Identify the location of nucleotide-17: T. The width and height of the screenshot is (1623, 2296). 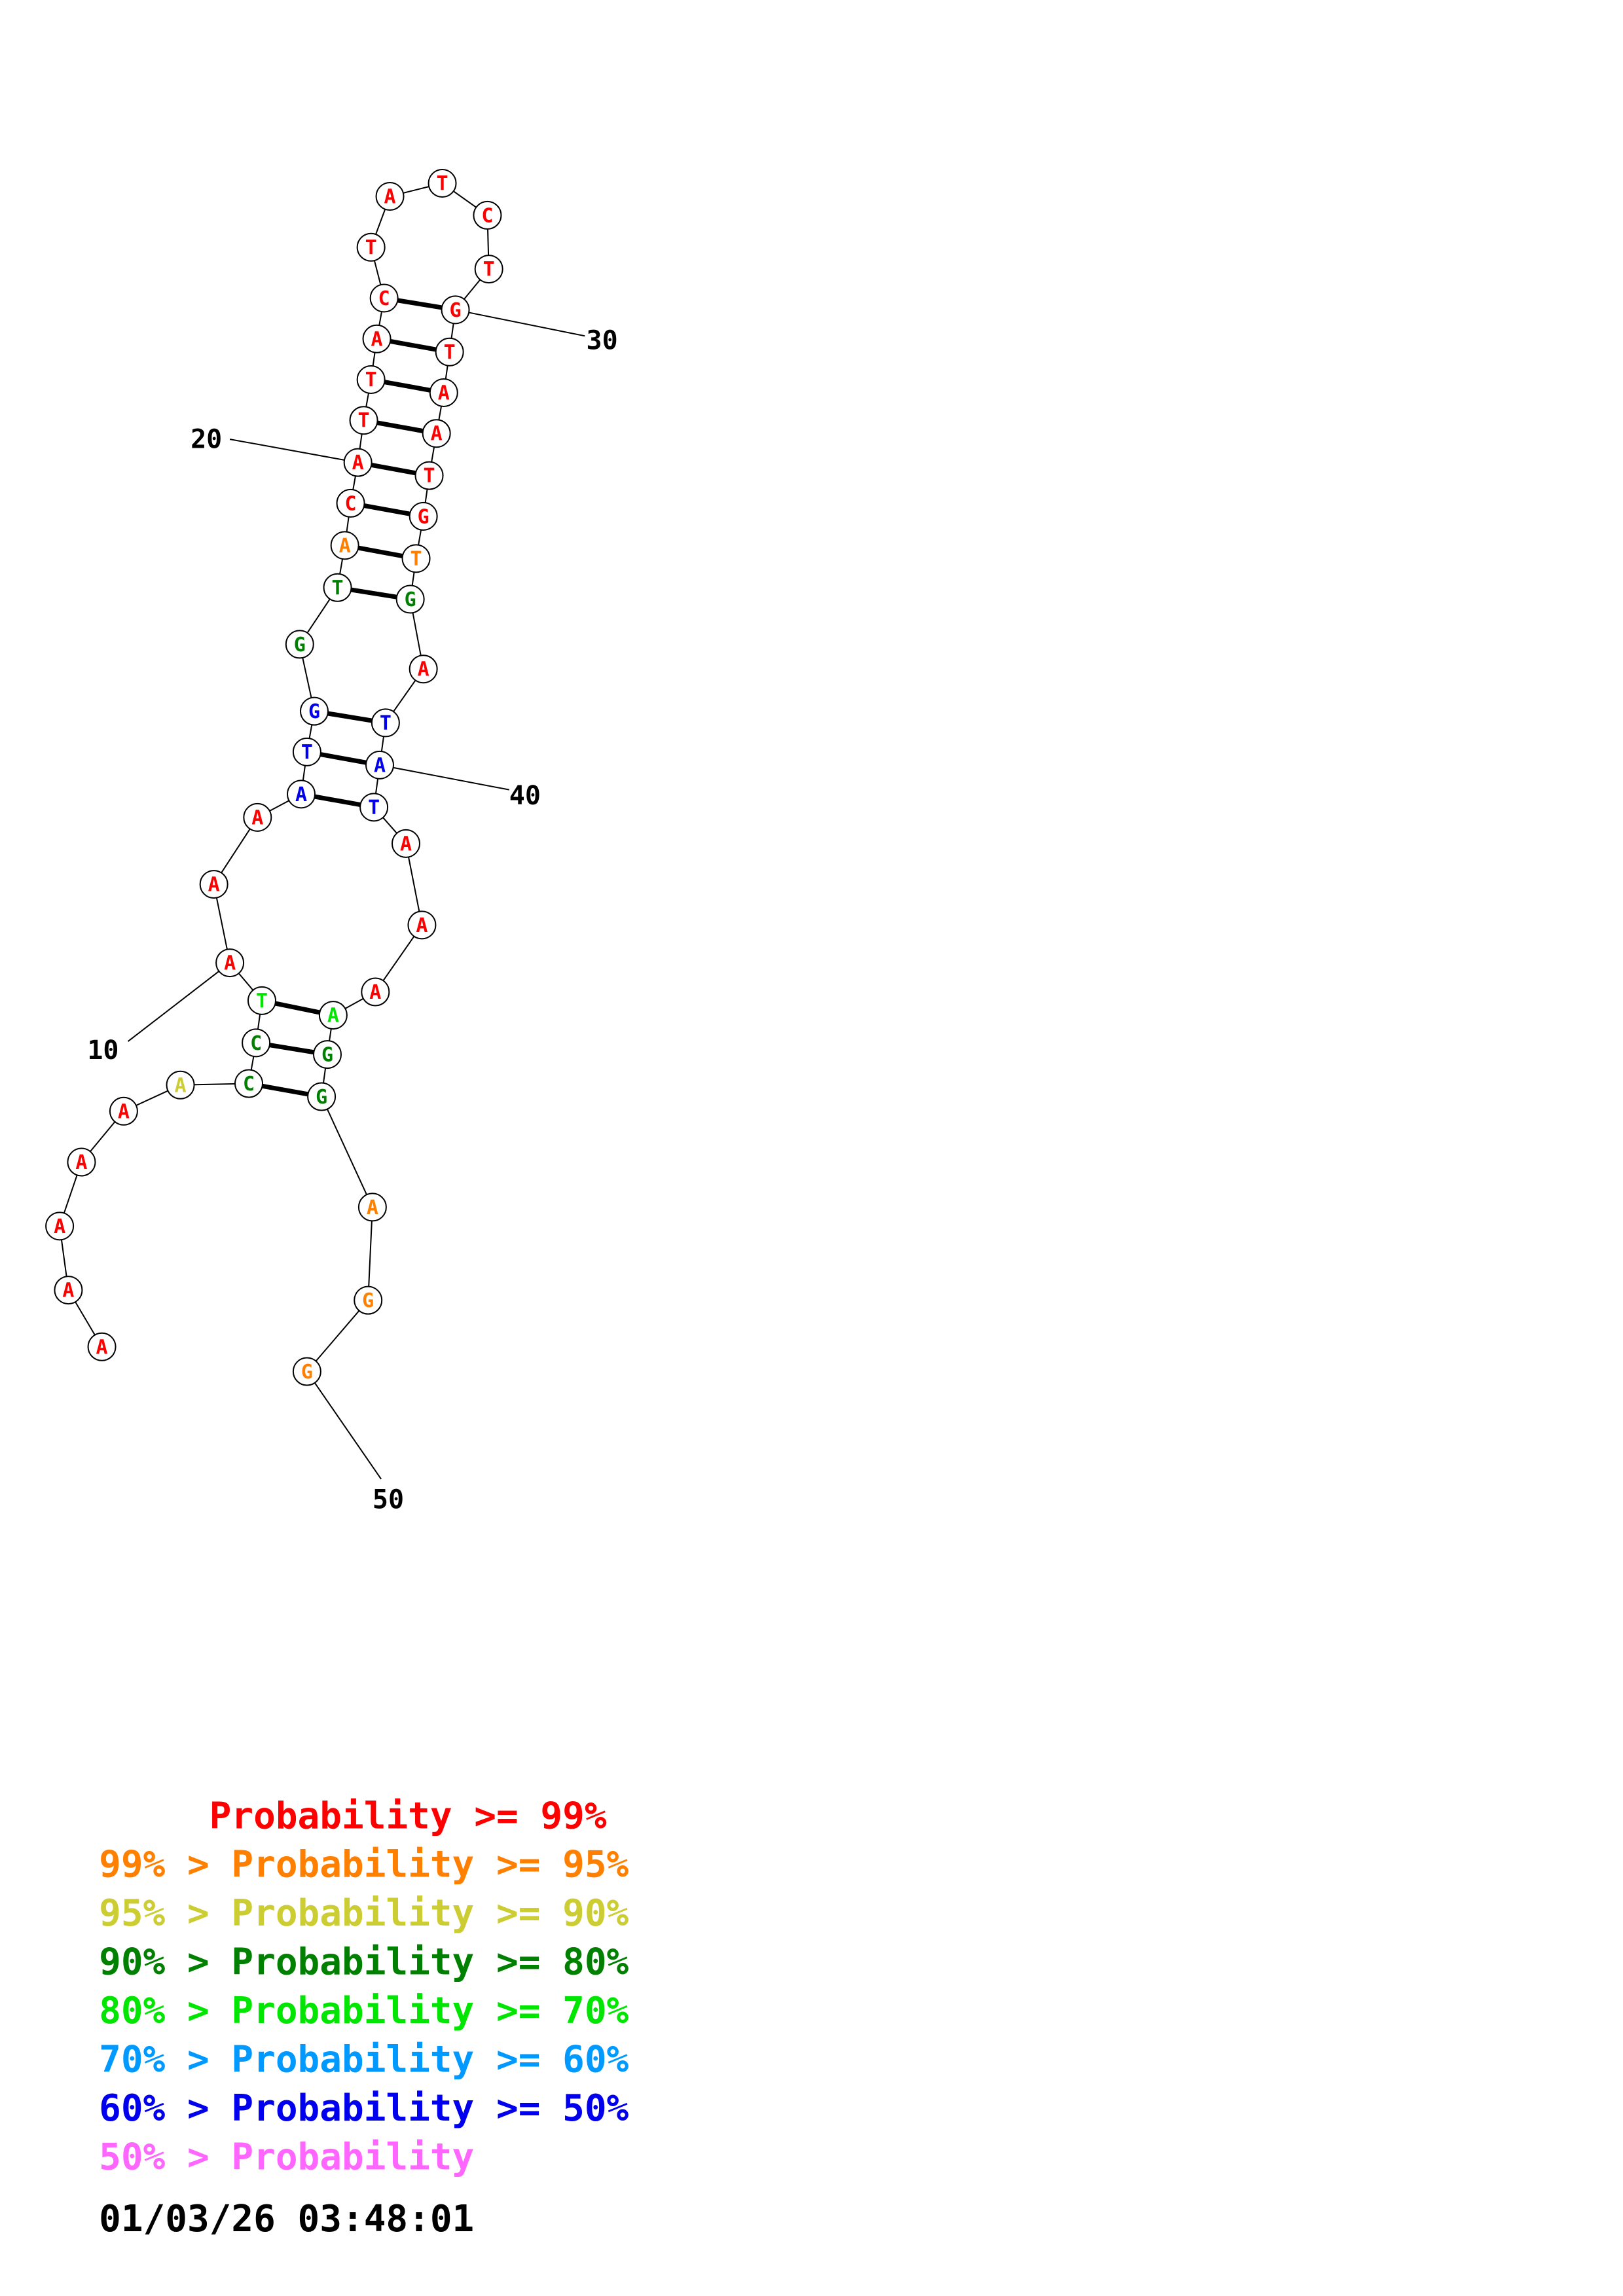
(337, 587).